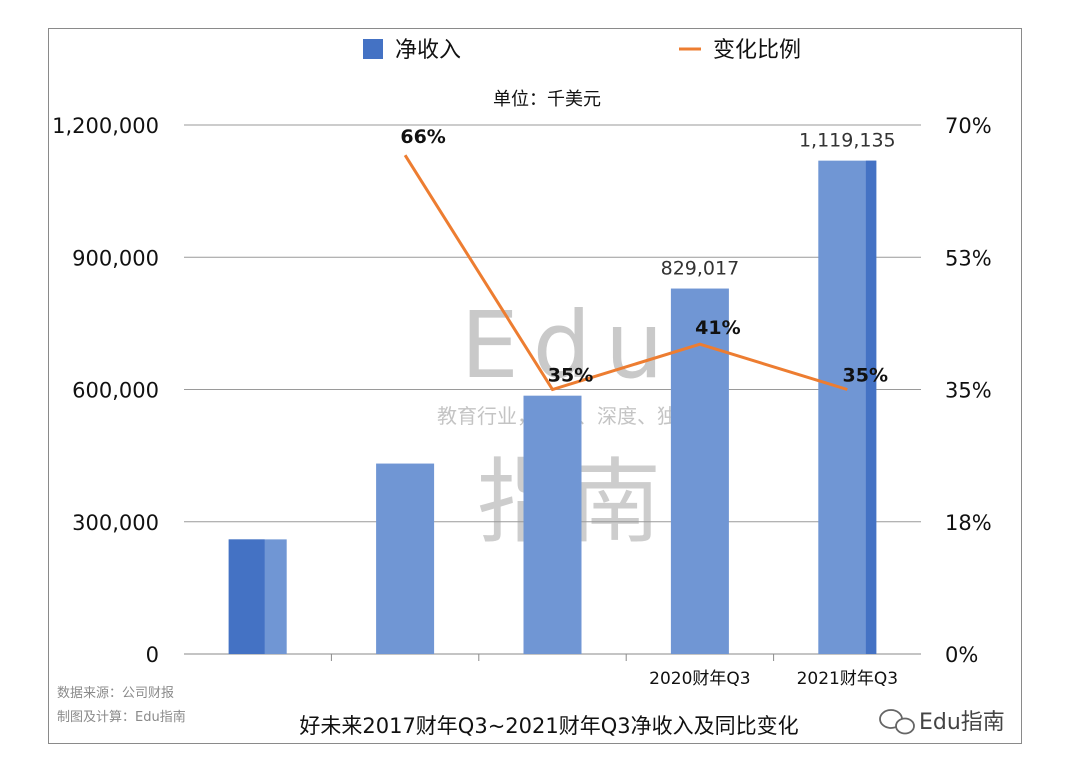  I want to click on y-right-tick-label: 18%, so click(968, 523).